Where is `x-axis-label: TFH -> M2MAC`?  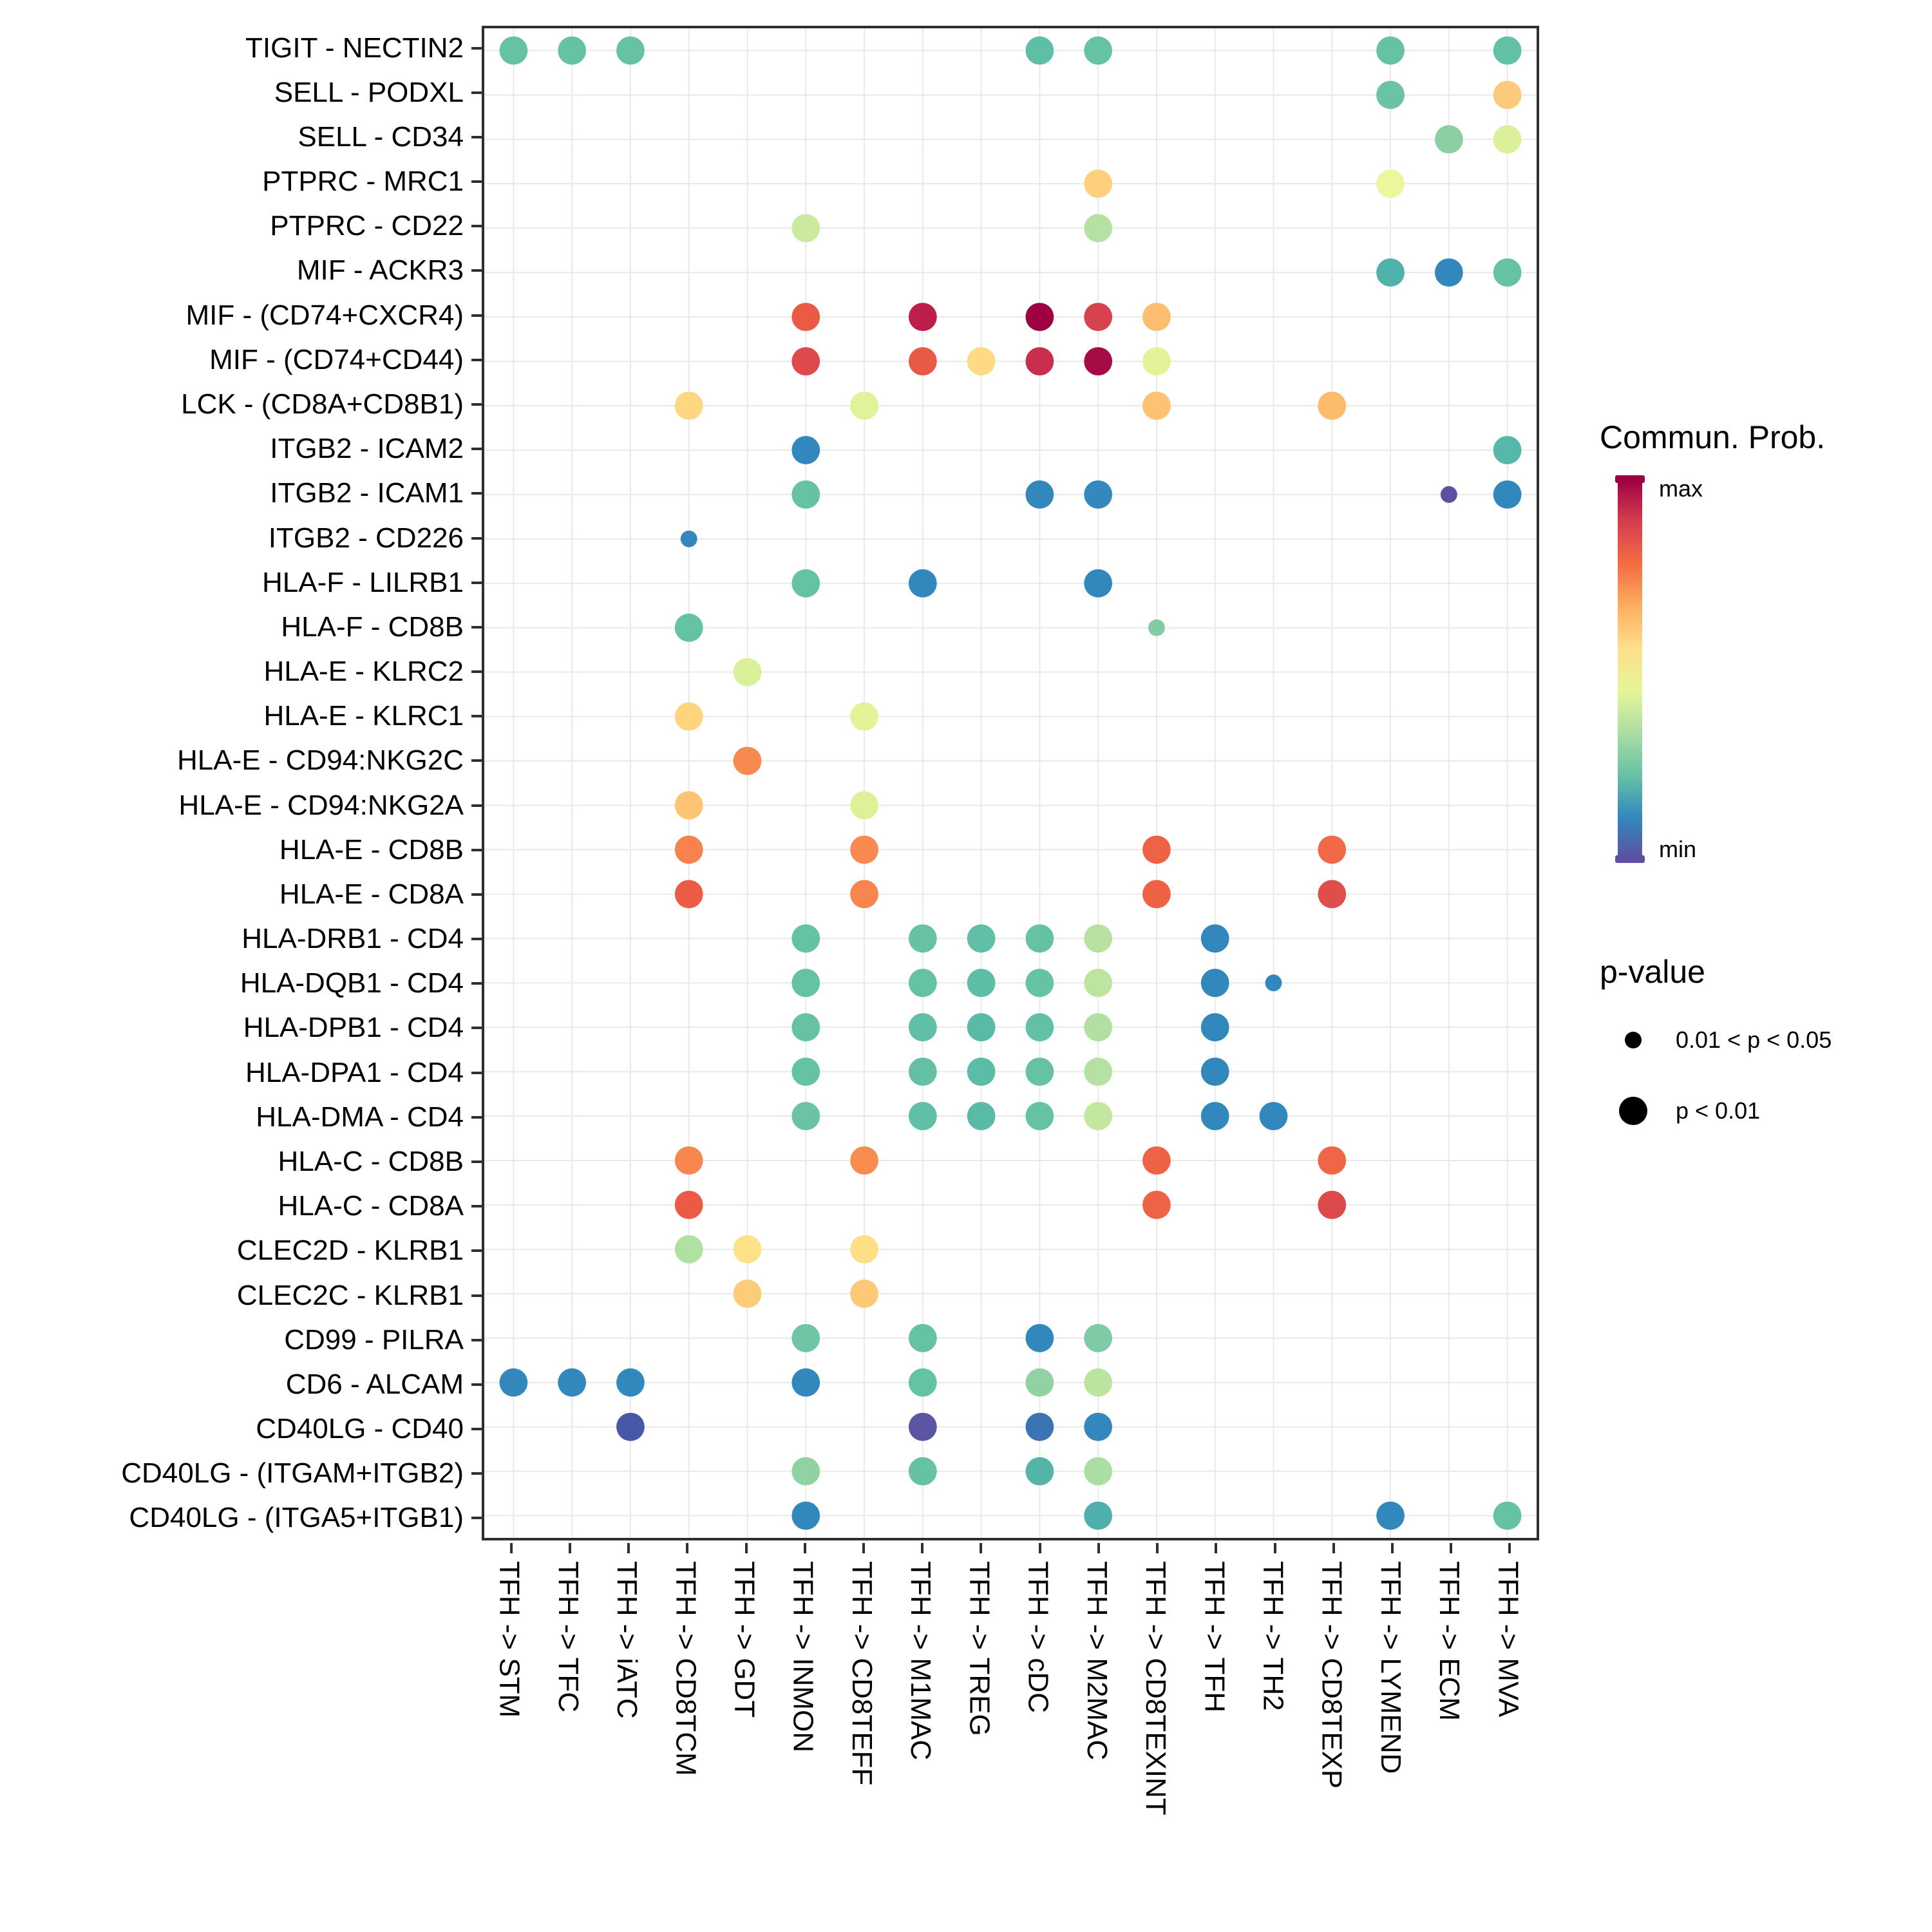
x-axis-label: TFH -> M2MAC is located at coordinates (1097, 1661).